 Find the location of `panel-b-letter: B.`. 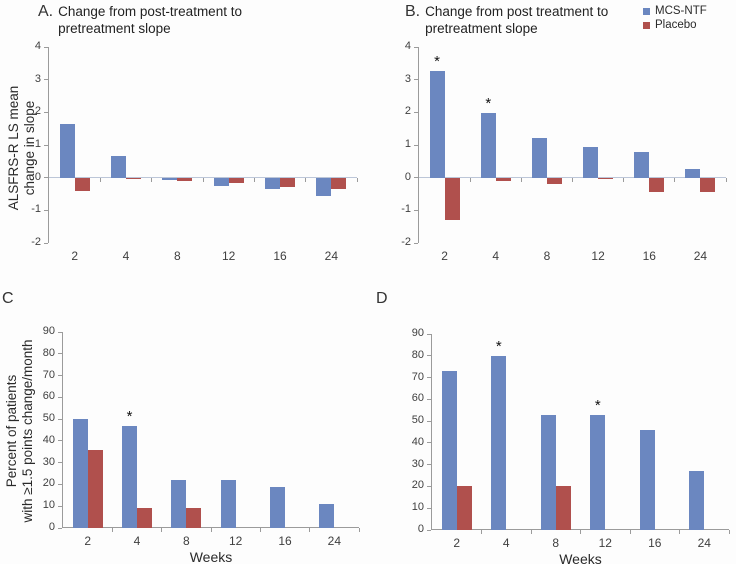

panel-b-letter: B. is located at coordinates (413, 11).